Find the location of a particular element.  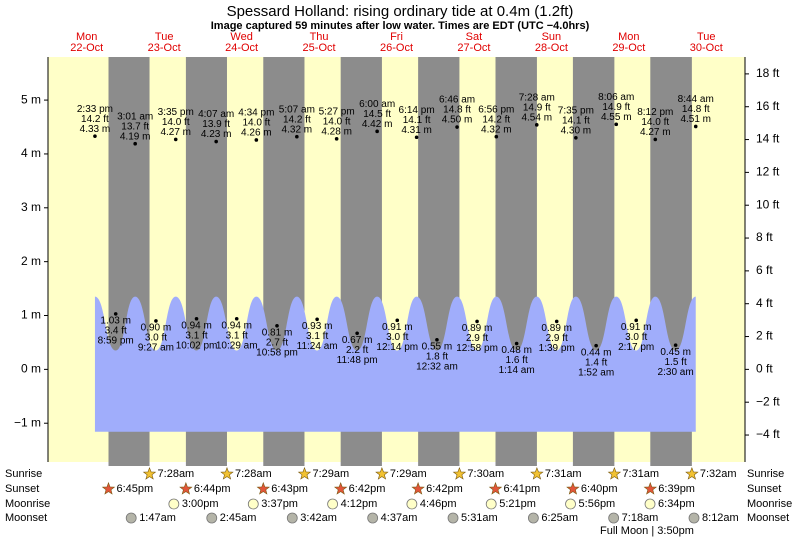

row-label-right: Sunrise is located at coordinates (765, 474).